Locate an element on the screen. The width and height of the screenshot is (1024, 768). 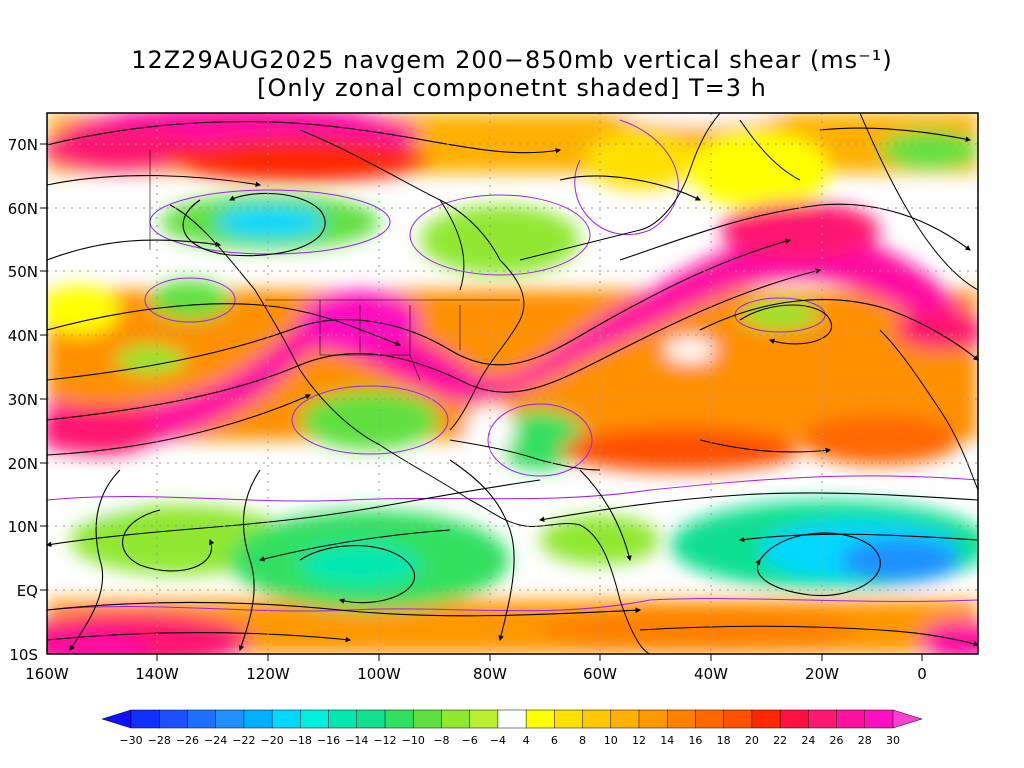
colorbar-label: 12 is located at coordinates (639, 740).